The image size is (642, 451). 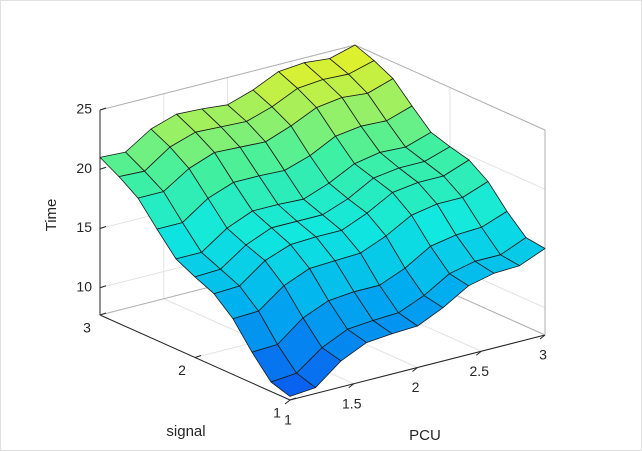 What do you see at coordinates (293, 384) in the screenshot?
I see `surface-patch` at bounding box center [293, 384].